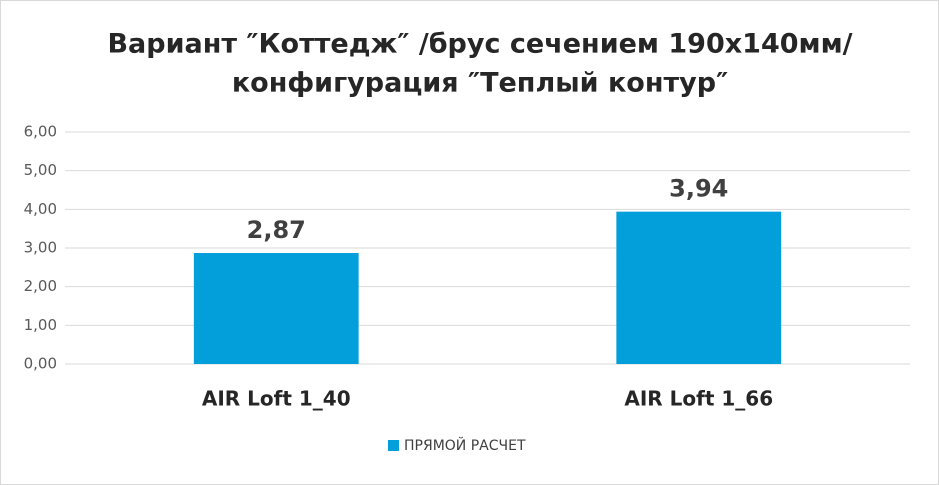 The height and width of the screenshot is (485, 939). What do you see at coordinates (40, 286) in the screenshot?
I see `y-tick-label: 2,00` at bounding box center [40, 286].